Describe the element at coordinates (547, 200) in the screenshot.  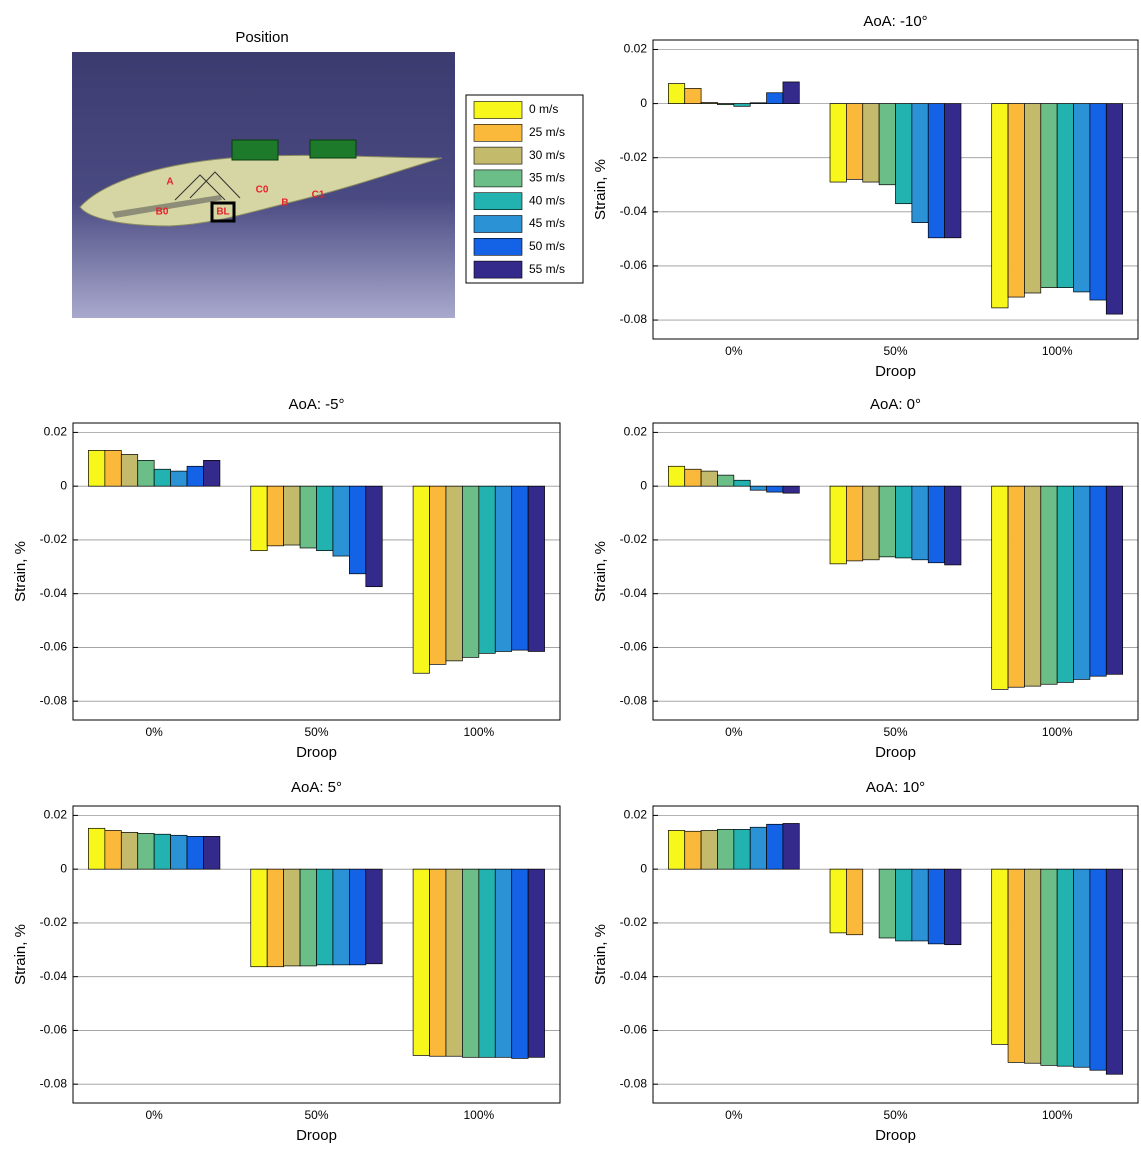
I see `legend-label: 40 m/s` at that location.